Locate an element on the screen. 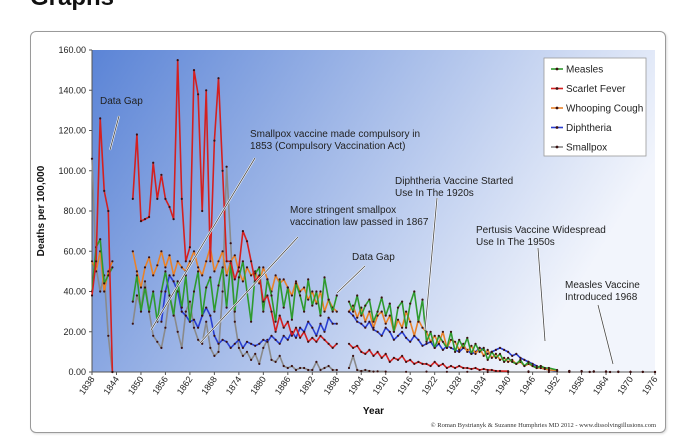 The image size is (692, 448). x-tick-label: 1940 is located at coordinates (503, 385).